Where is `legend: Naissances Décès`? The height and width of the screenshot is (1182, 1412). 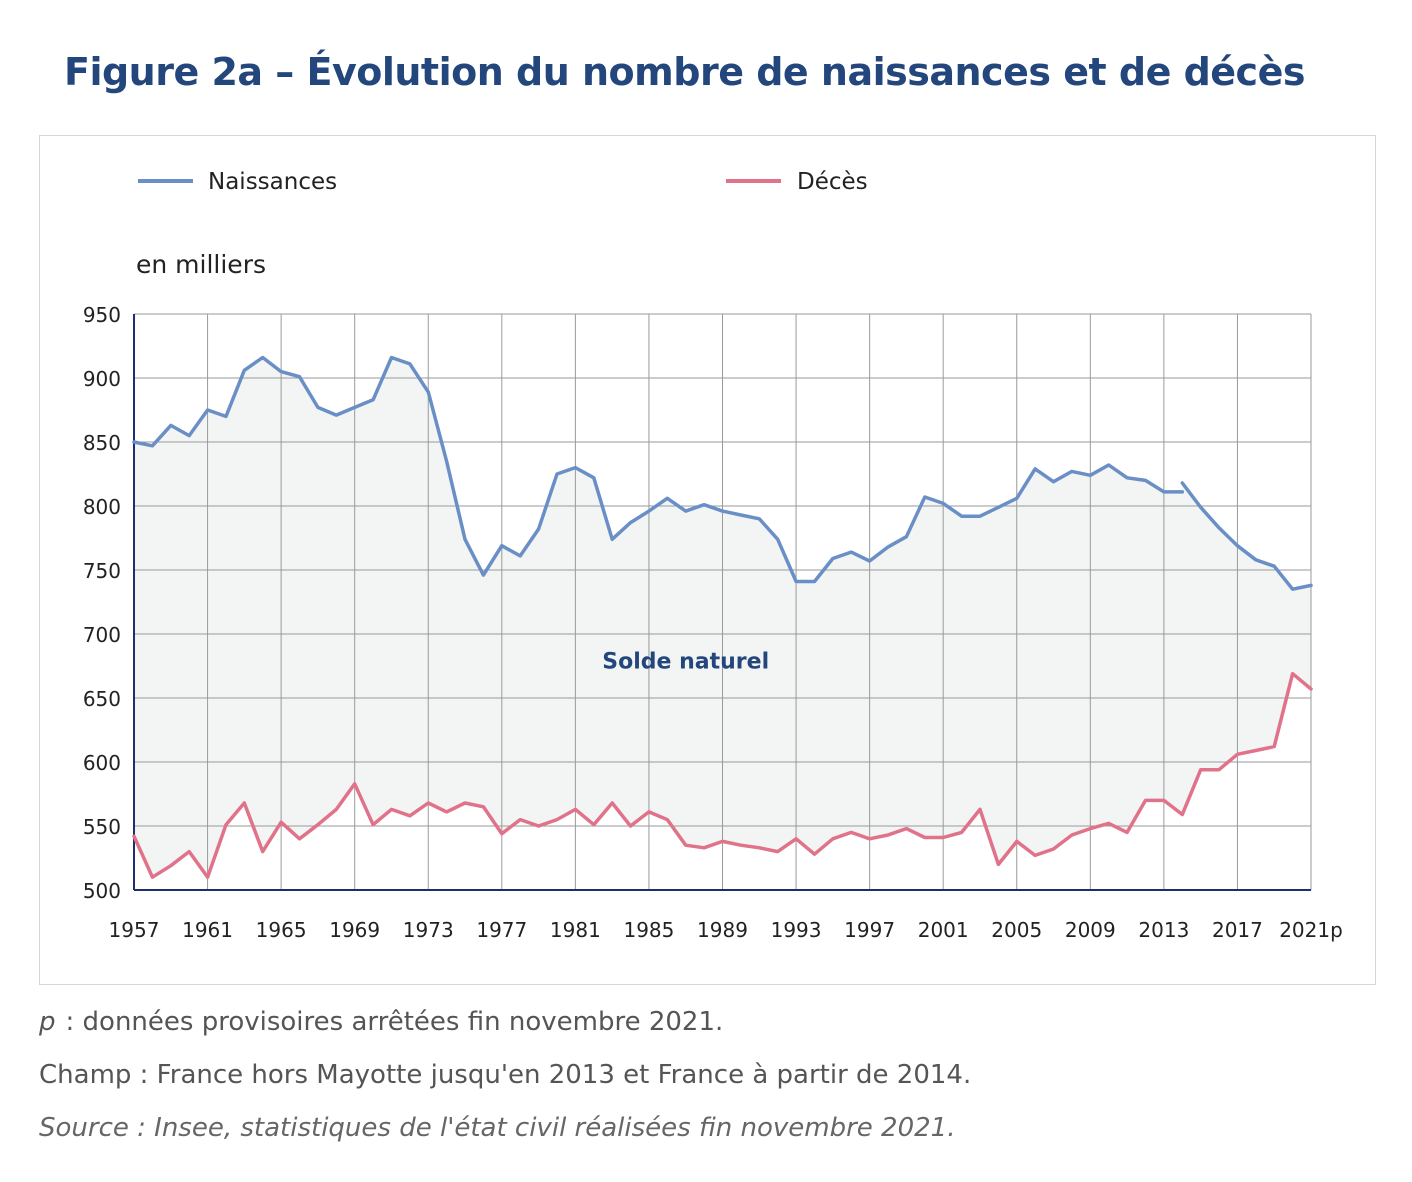
legend: Naissances Décès is located at coordinates (503, 182).